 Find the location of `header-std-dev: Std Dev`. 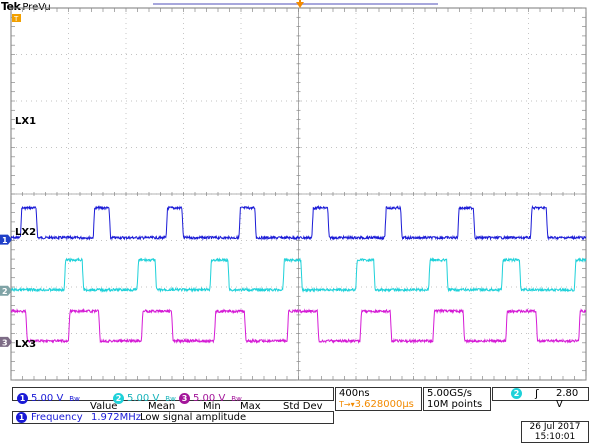

header-std-dev: Std Dev is located at coordinates (303, 406).